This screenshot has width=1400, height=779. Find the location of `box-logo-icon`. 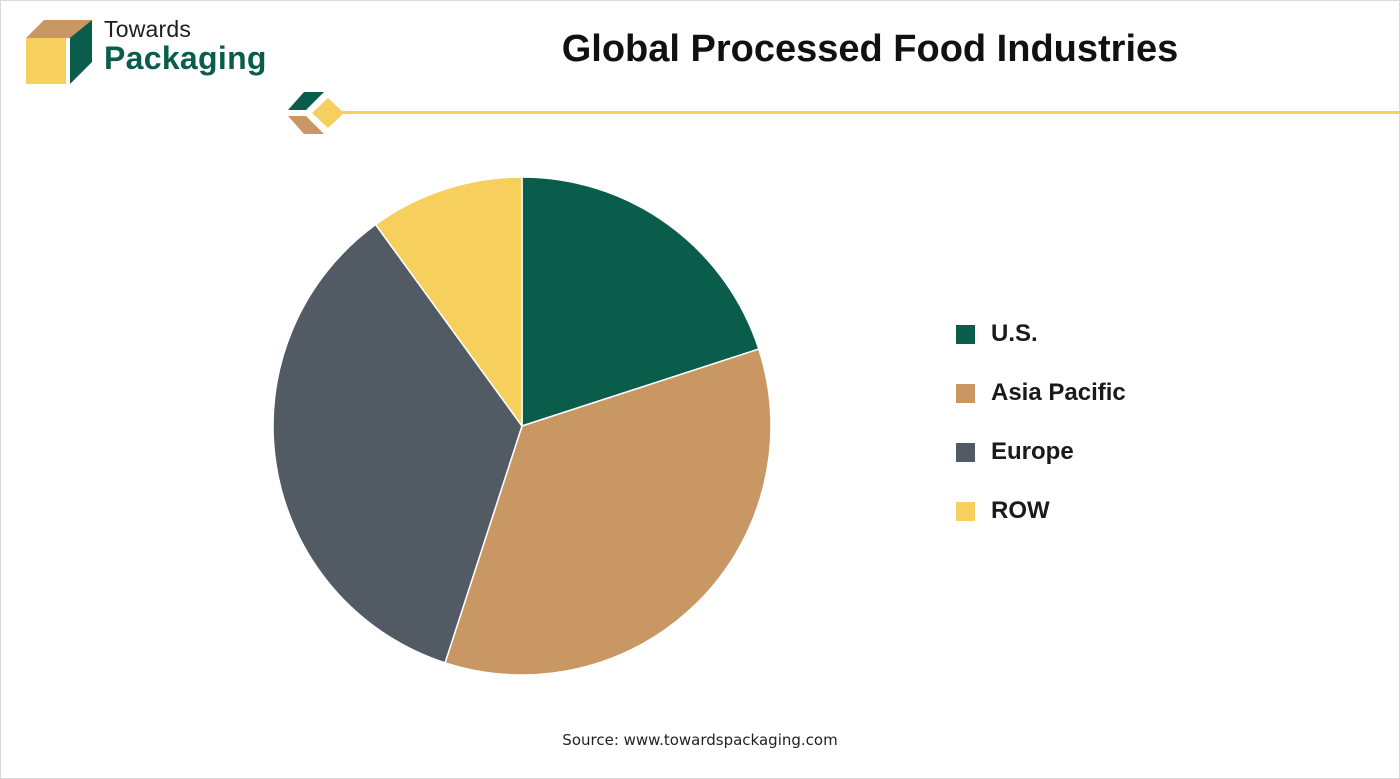

box-logo-icon is located at coordinates (59, 52).